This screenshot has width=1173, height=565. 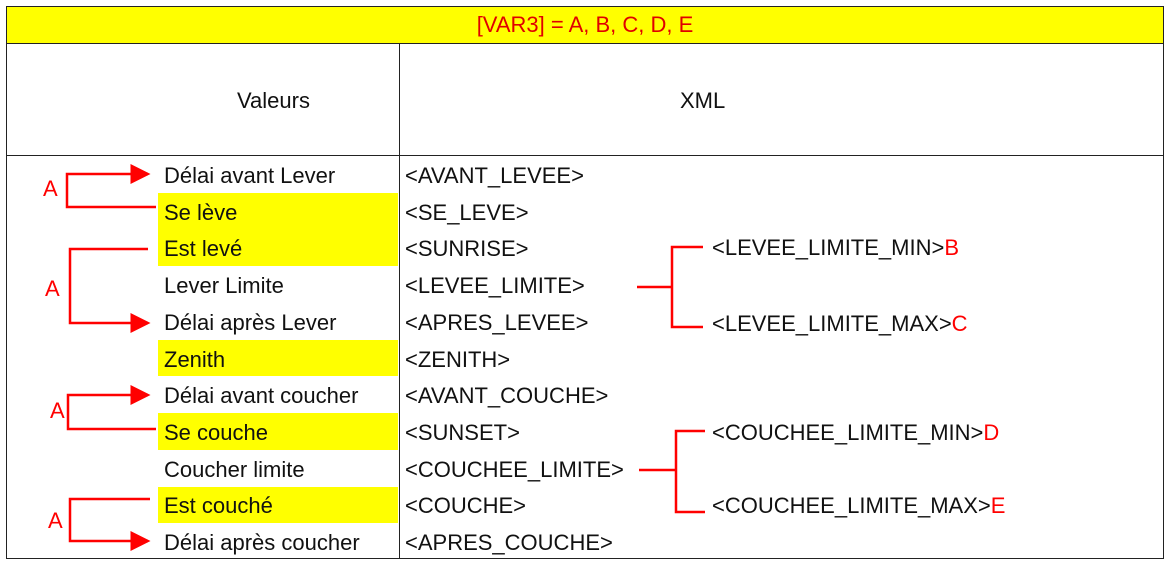 I want to click on levee-bracket, so click(x=670, y=287).